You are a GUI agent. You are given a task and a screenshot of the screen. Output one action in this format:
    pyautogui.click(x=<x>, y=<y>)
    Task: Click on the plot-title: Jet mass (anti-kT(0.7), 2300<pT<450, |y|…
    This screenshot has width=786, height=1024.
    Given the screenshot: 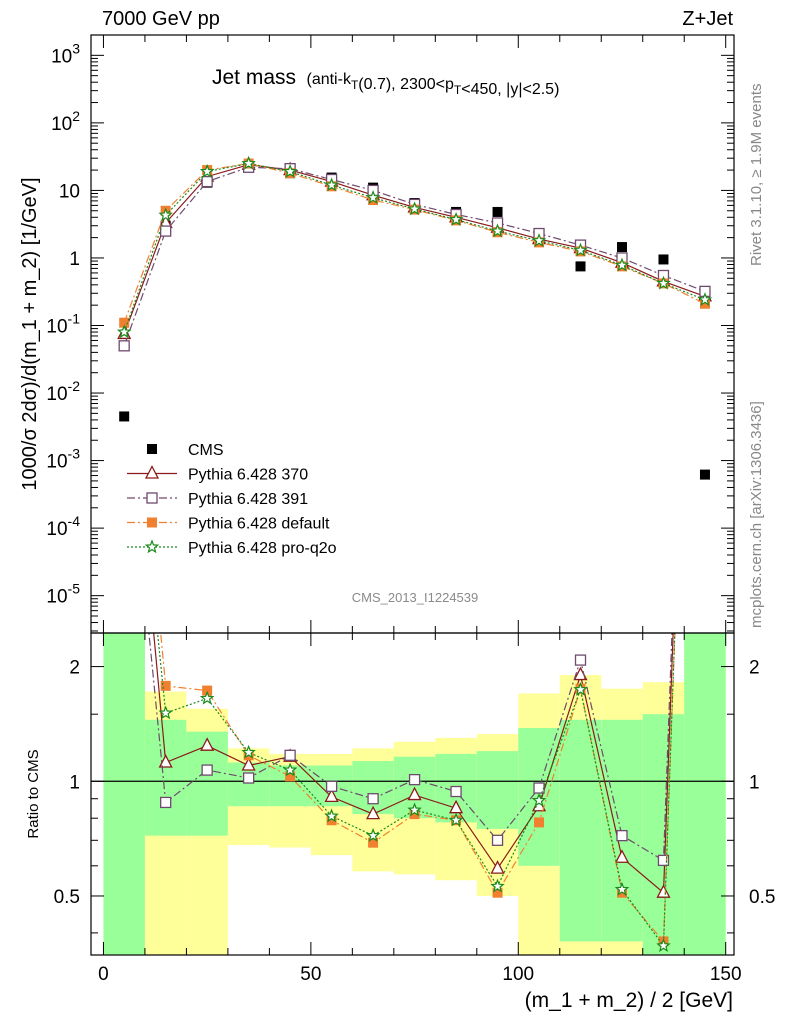 What is the action you would take?
    pyautogui.click(x=385, y=82)
    